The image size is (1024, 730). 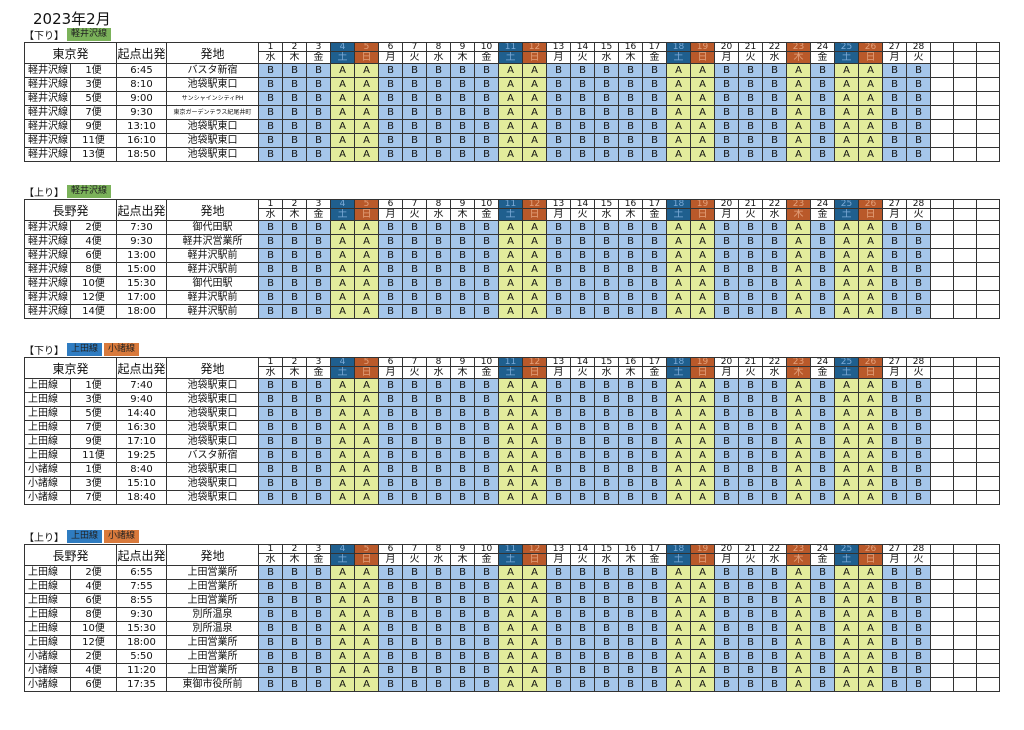 I want to click on day-number: 27, so click(x=894, y=549).